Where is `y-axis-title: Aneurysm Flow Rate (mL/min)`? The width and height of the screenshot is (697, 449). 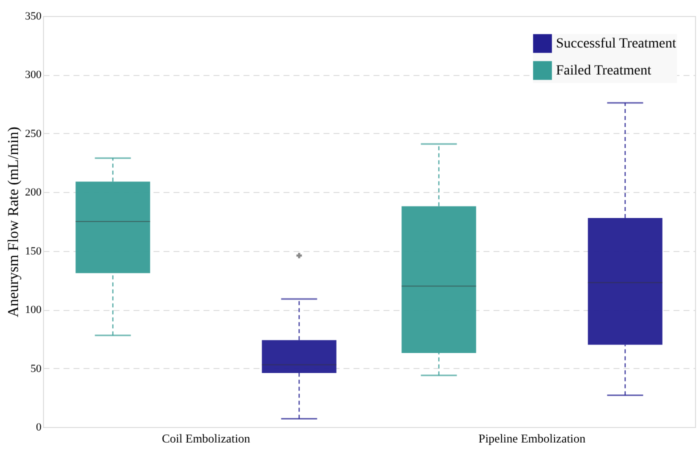
y-axis-title: Aneurysm Flow Rate (mL/min) is located at coordinates (14, 222).